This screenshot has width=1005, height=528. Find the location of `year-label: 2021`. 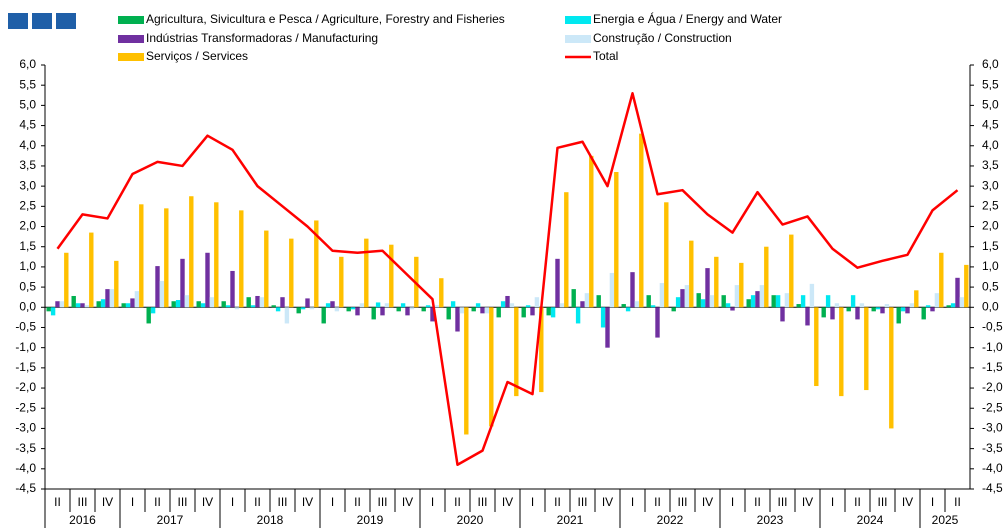

year-label: 2021 is located at coordinates (570, 520).